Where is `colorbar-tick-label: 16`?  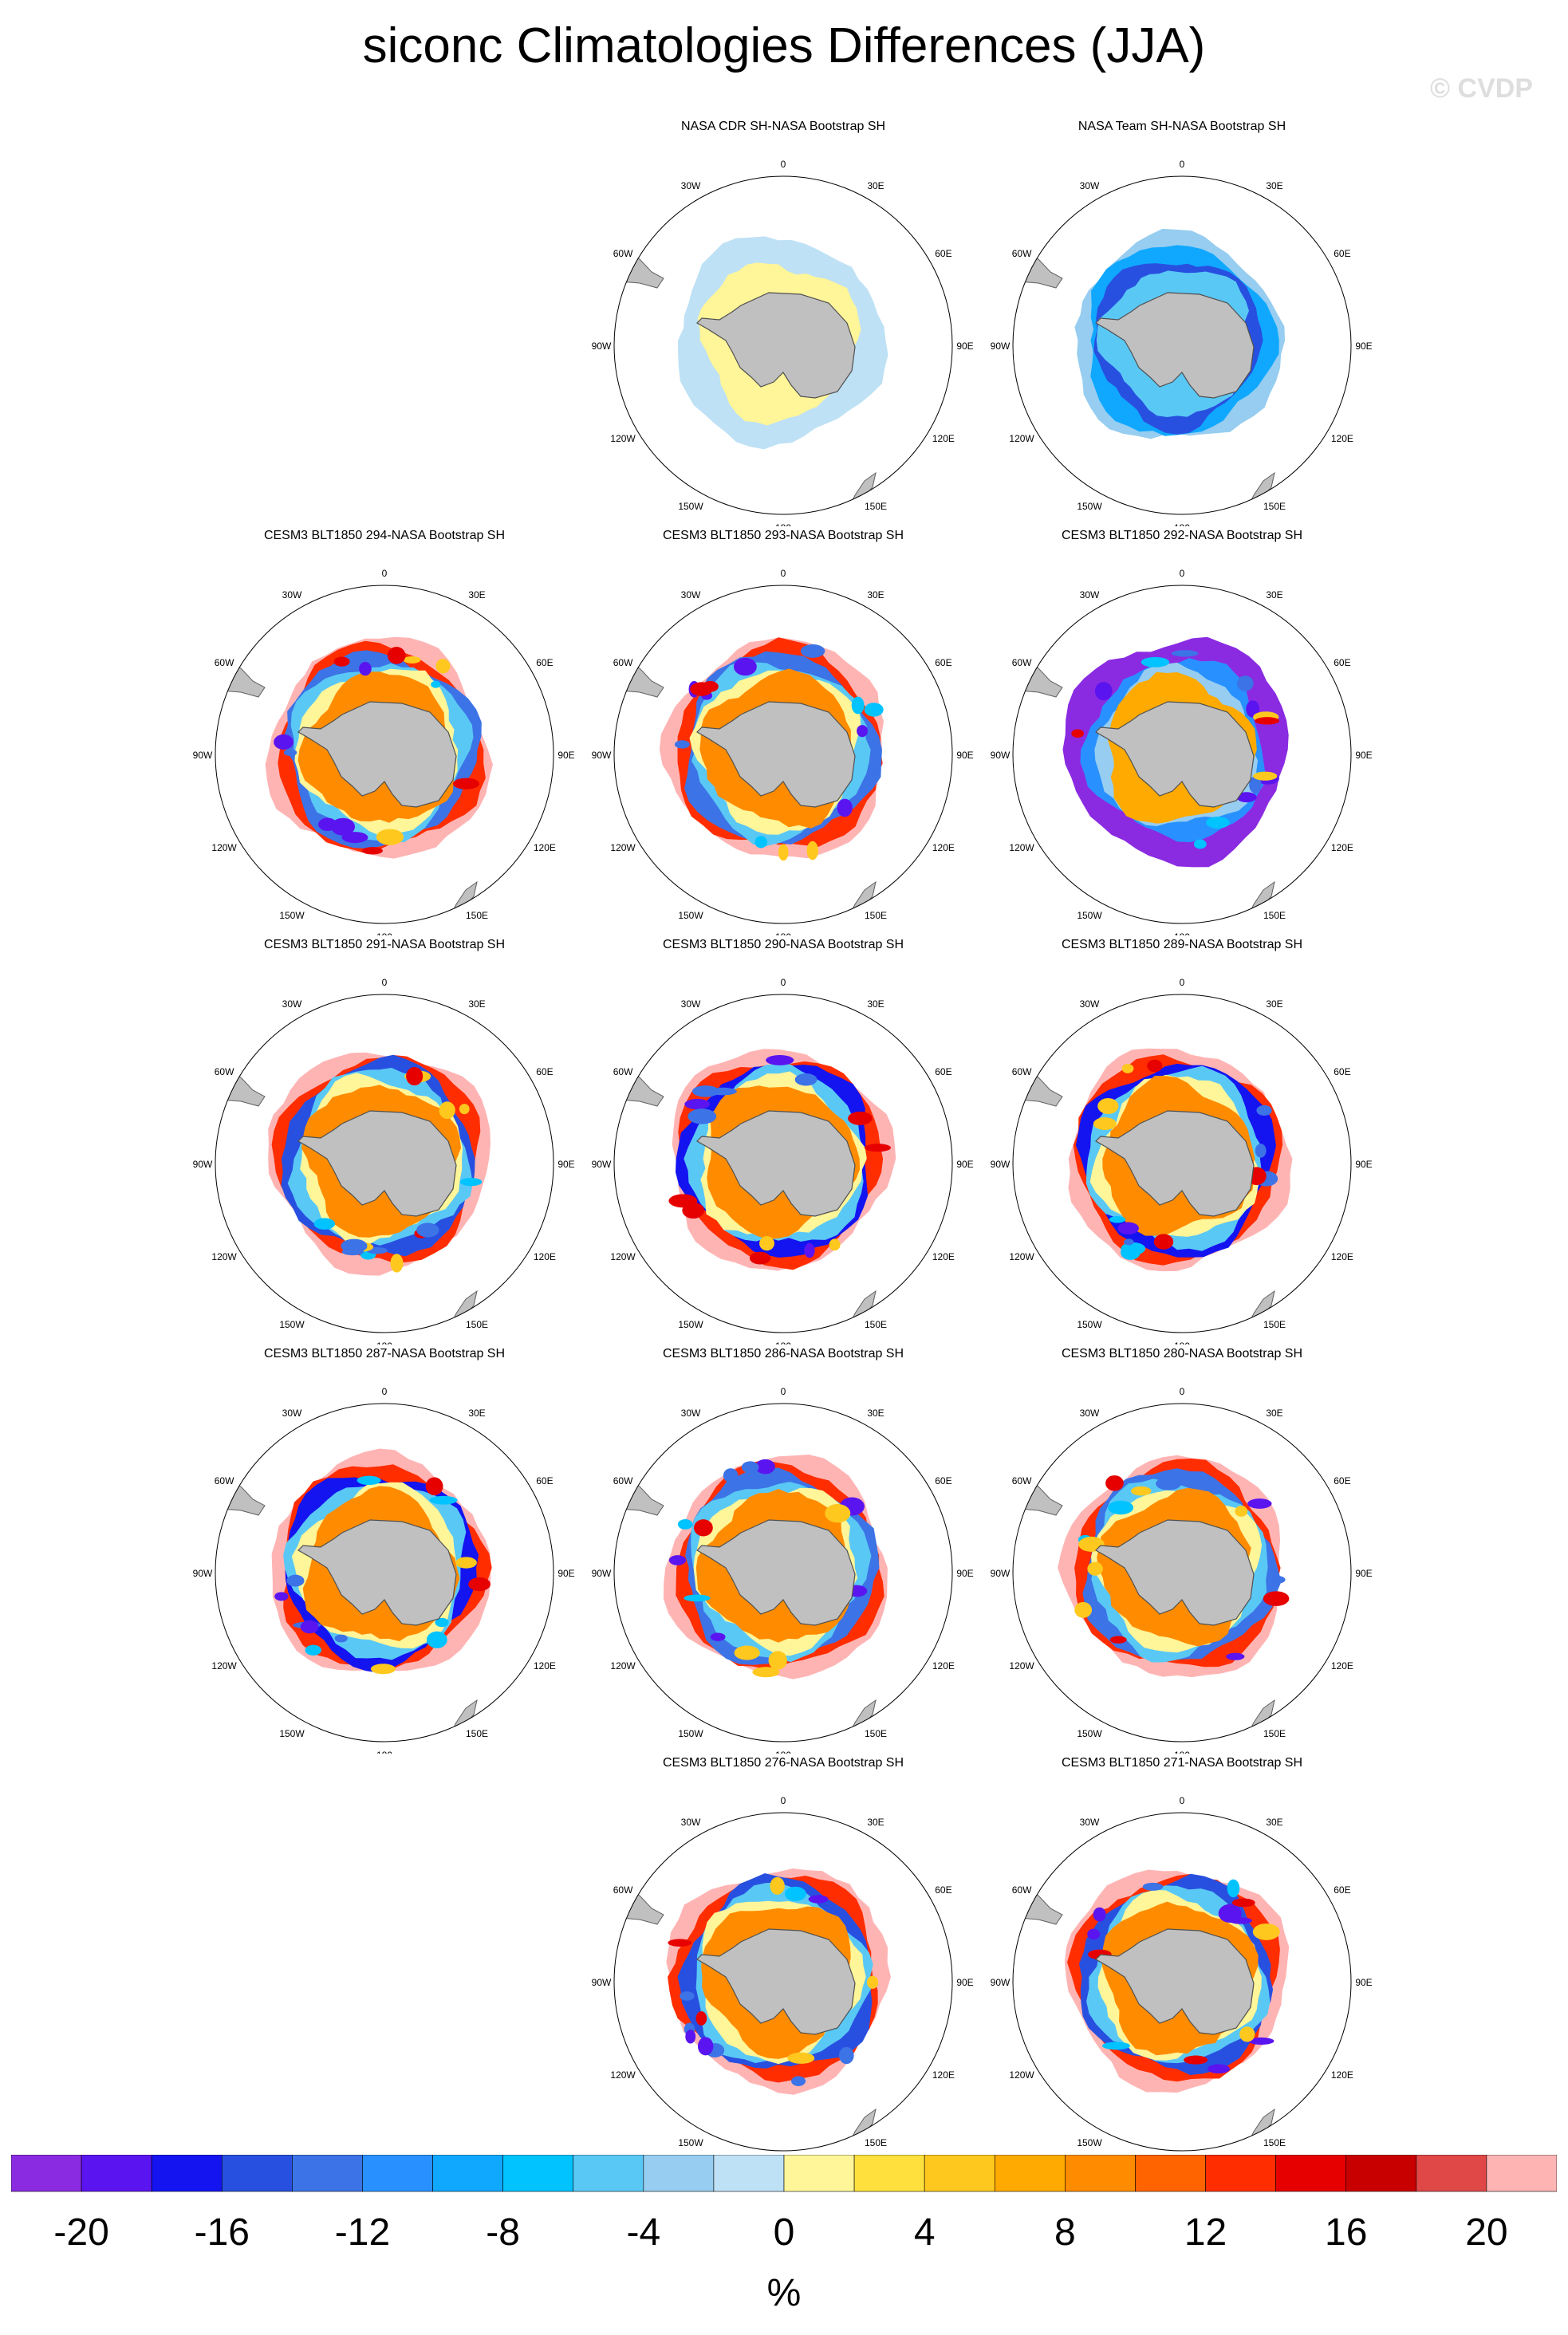
colorbar-tick-label: 16 is located at coordinates (1346, 2232).